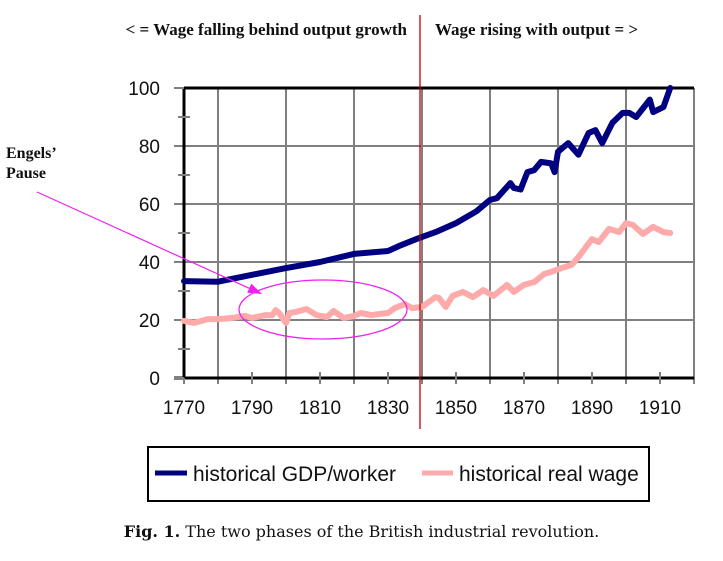 The width and height of the screenshot is (723, 561). What do you see at coordinates (144, 89) in the screenshot?
I see `y-tick-label: 100` at bounding box center [144, 89].